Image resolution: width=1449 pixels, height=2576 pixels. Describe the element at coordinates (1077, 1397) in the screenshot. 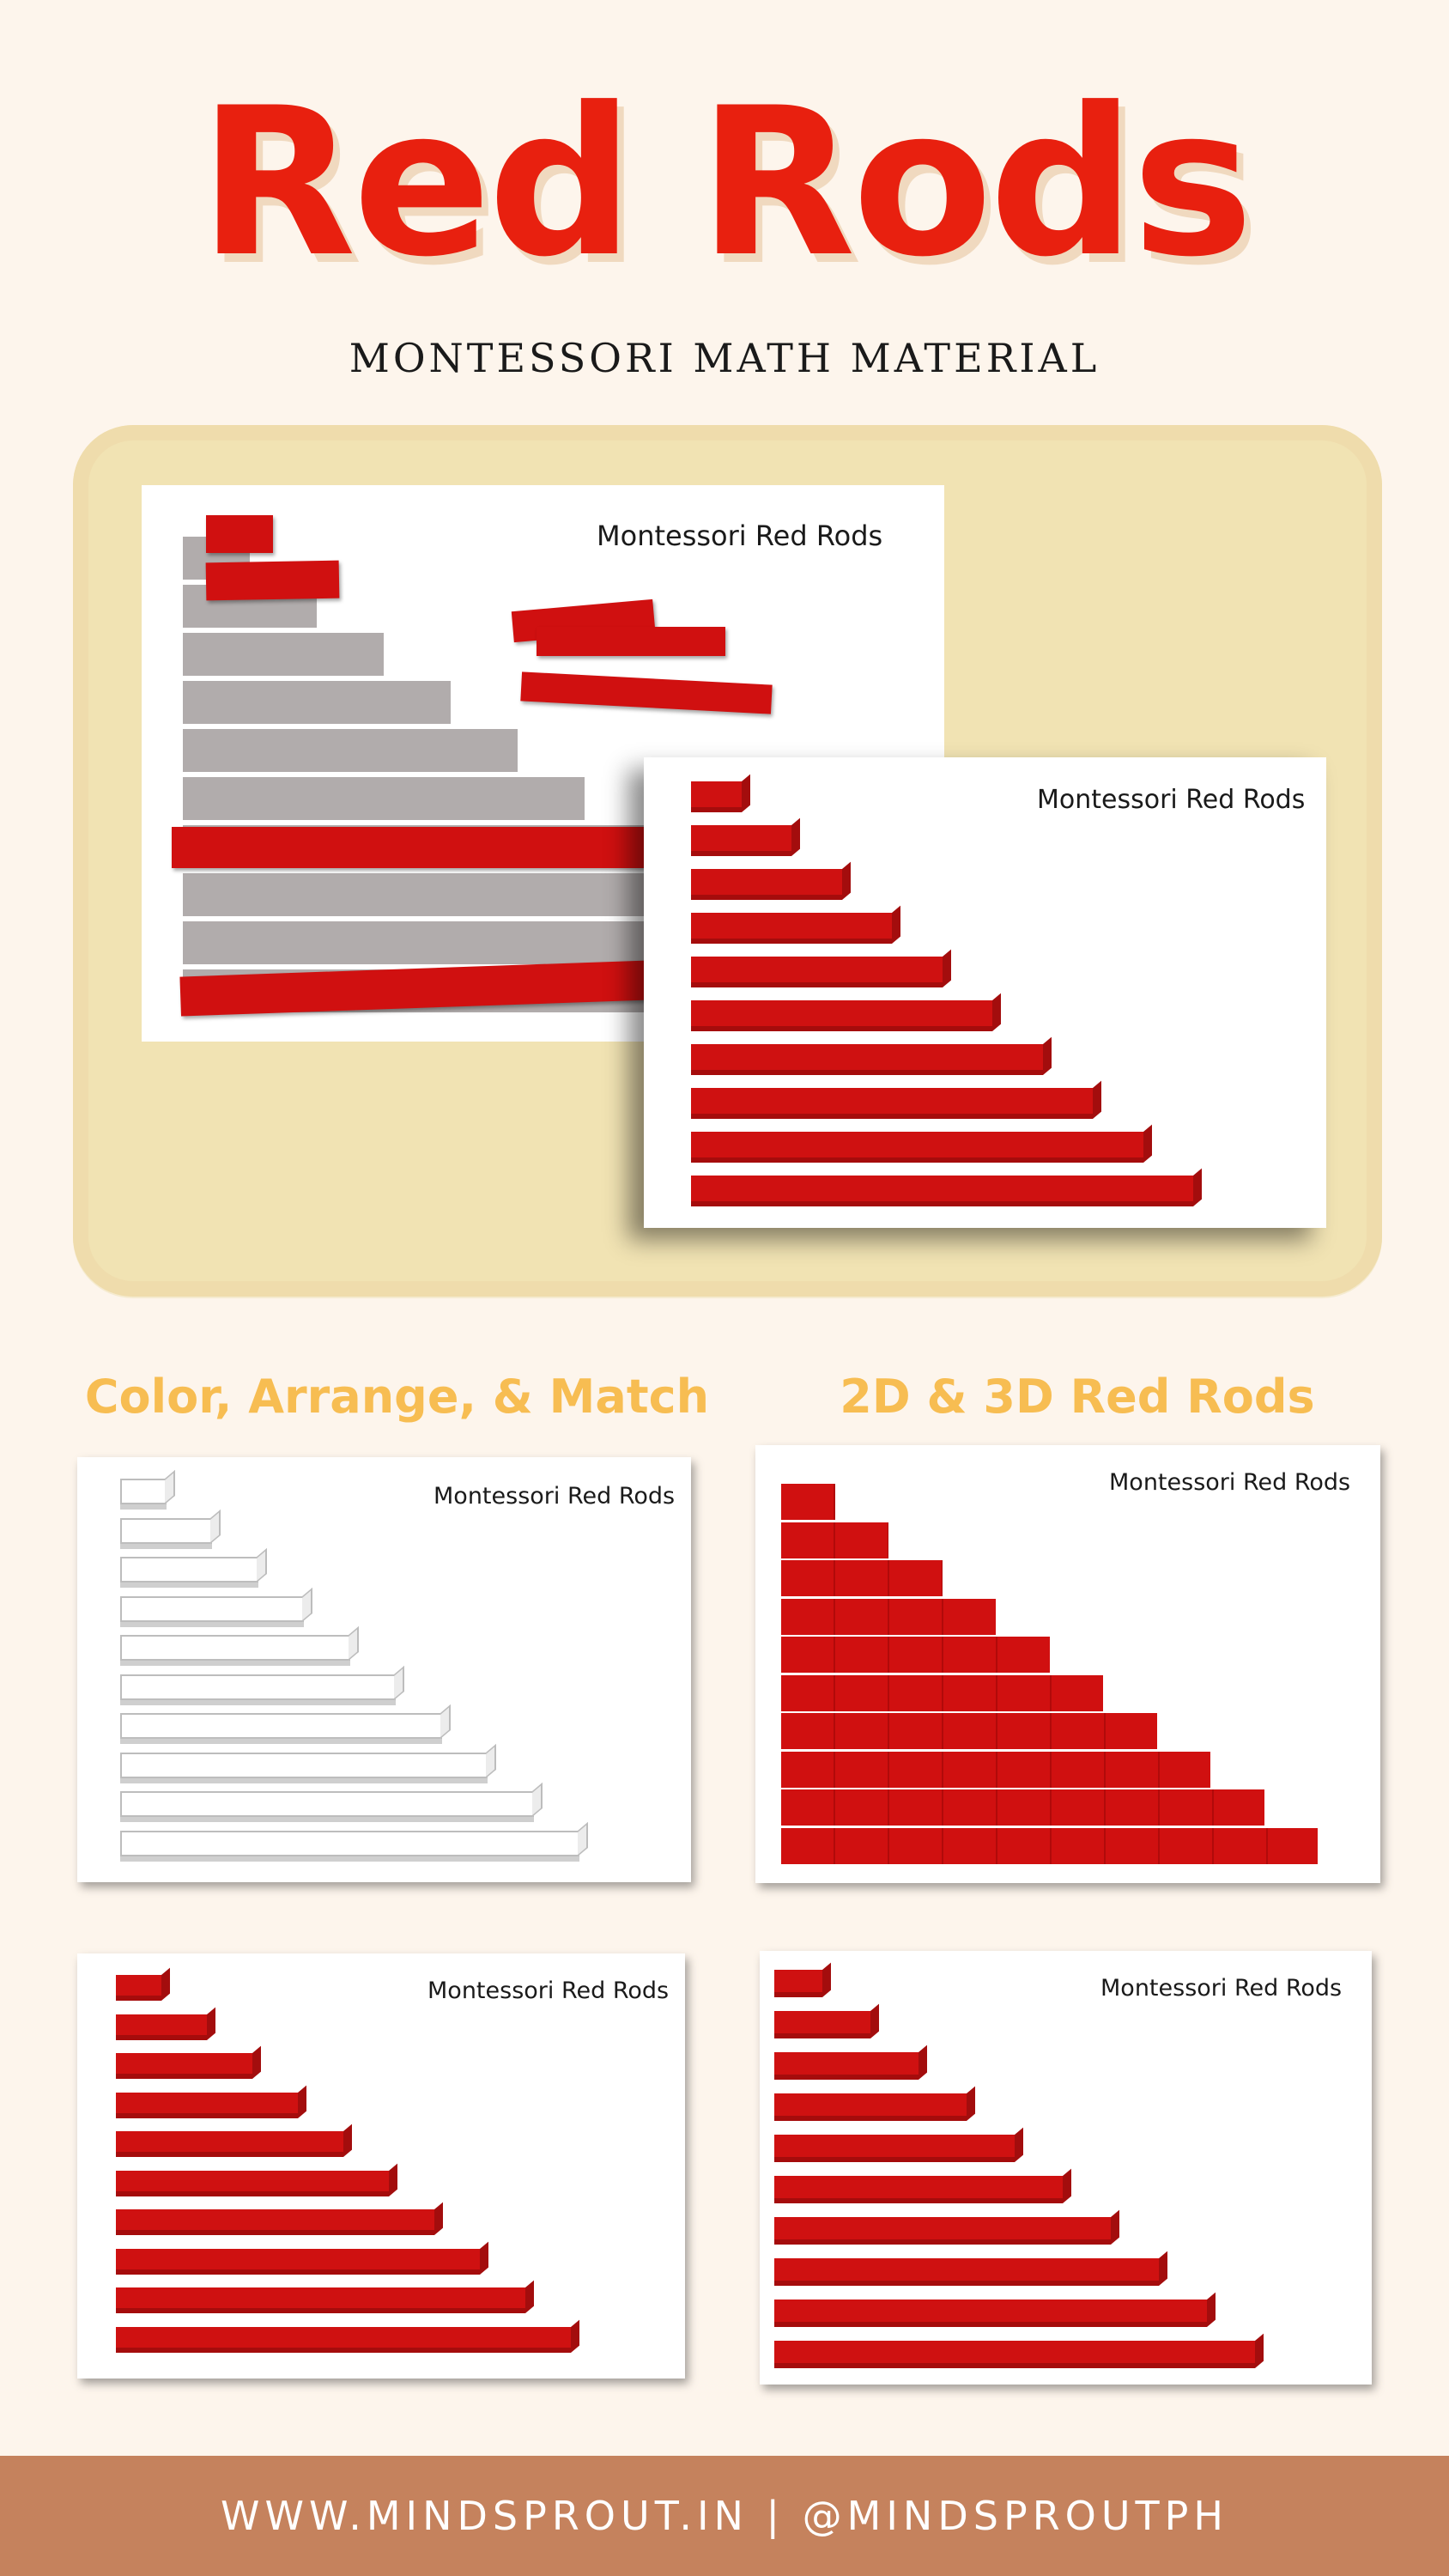

I see `section-heading-2d-3d: 2D & 3D Red Rods` at that location.